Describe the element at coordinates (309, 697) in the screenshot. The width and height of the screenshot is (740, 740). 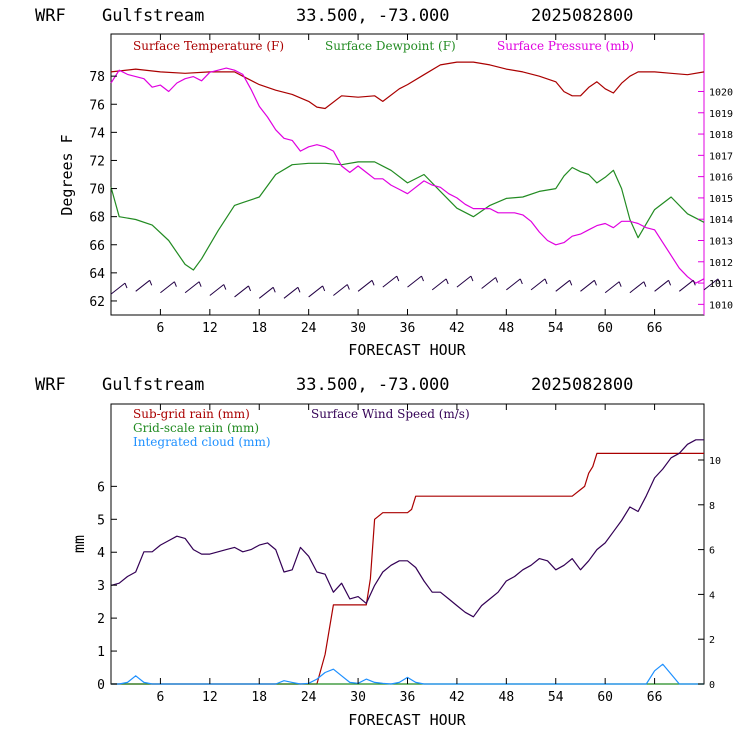
I see `x-tick-label: 24` at that location.